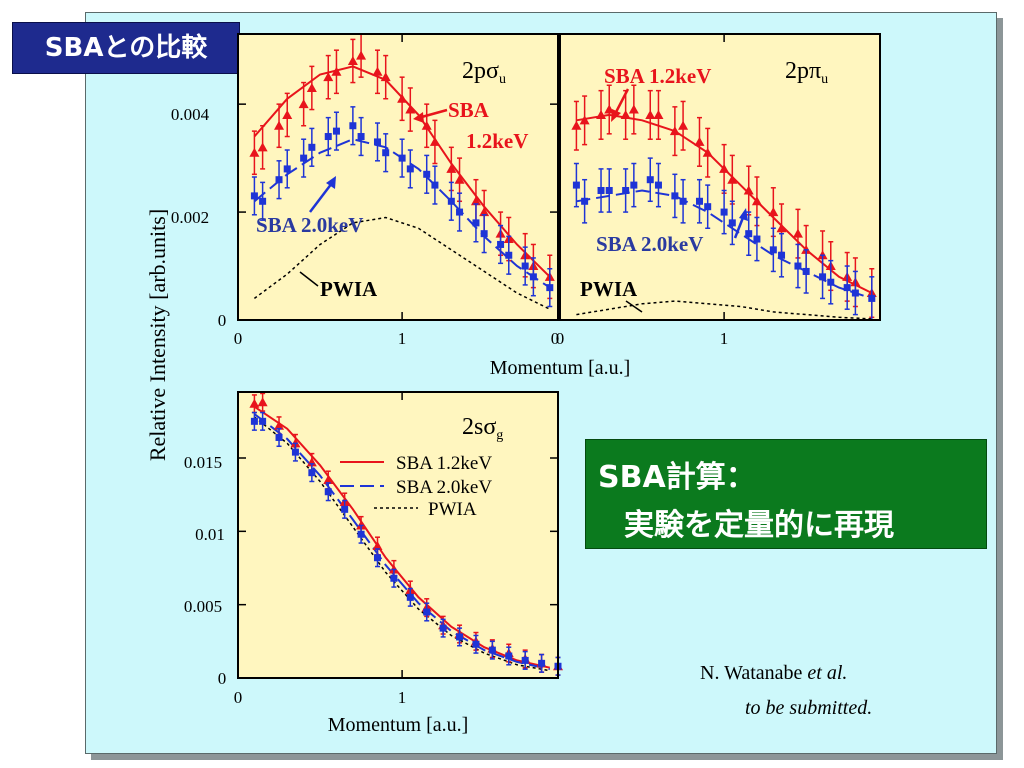 The image size is (1024, 768). What do you see at coordinates (222, 320) in the screenshot?
I see `ytick-label: 0` at bounding box center [222, 320].